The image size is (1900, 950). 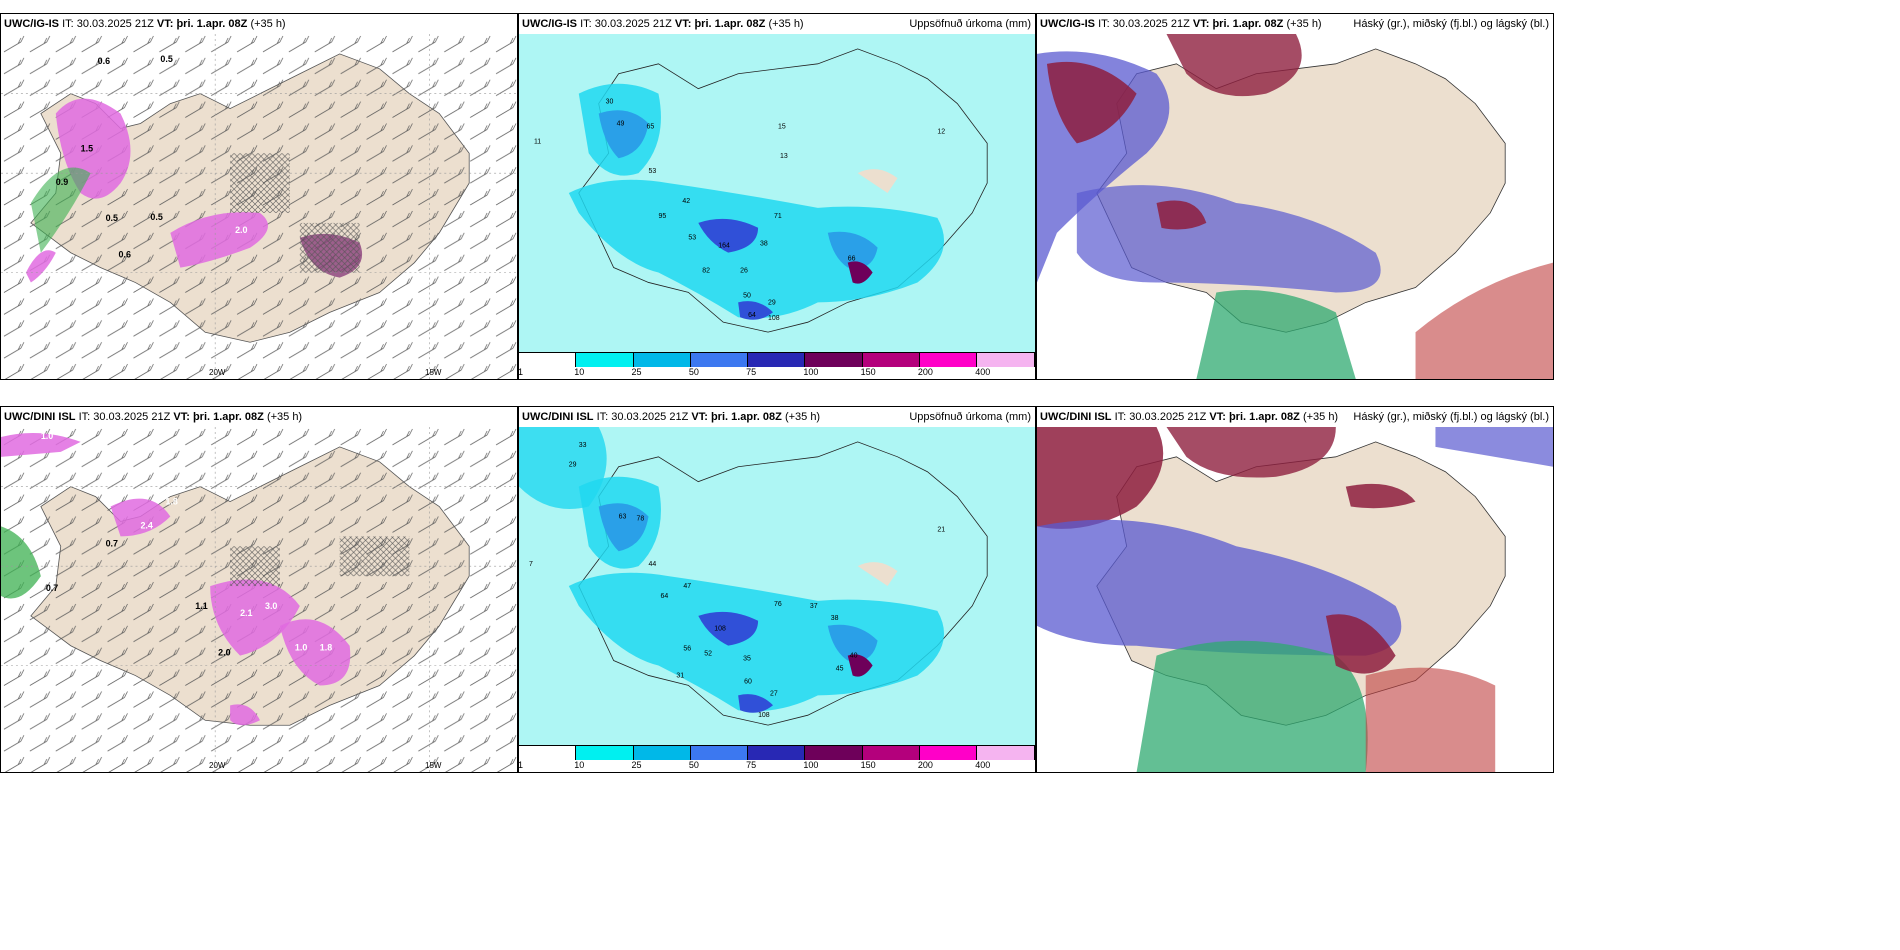 I want to click on precip-value: 11, so click(x=537, y=141).